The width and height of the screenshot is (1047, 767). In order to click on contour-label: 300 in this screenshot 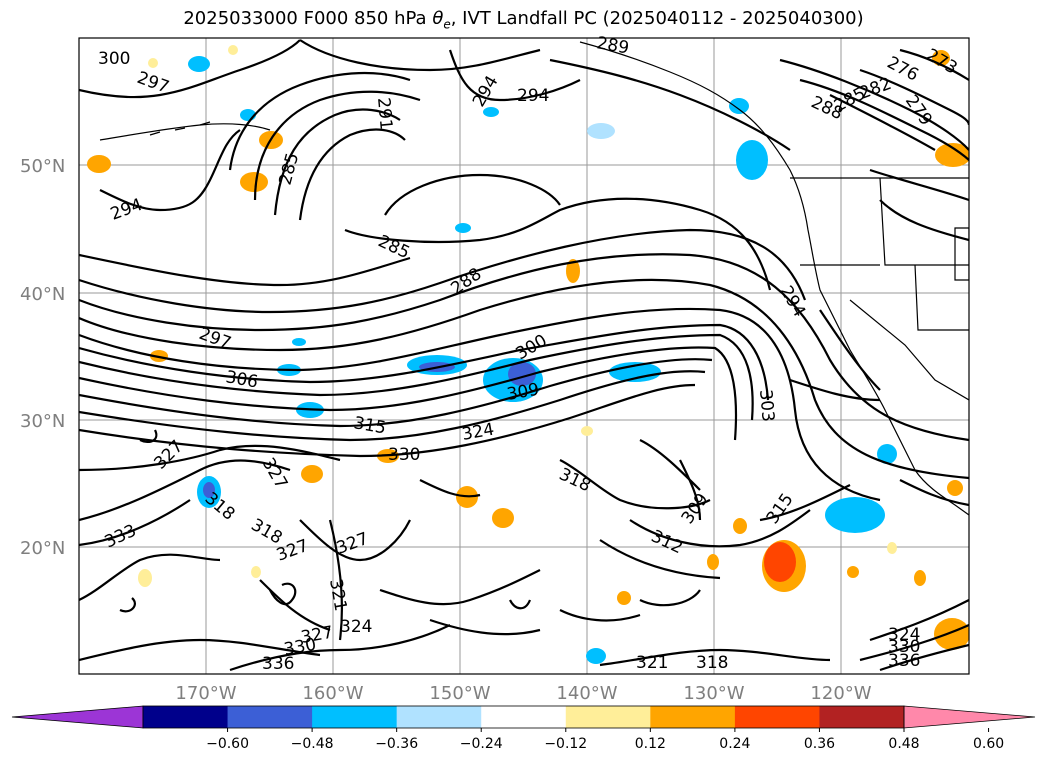, I will do `click(114, 59)`.